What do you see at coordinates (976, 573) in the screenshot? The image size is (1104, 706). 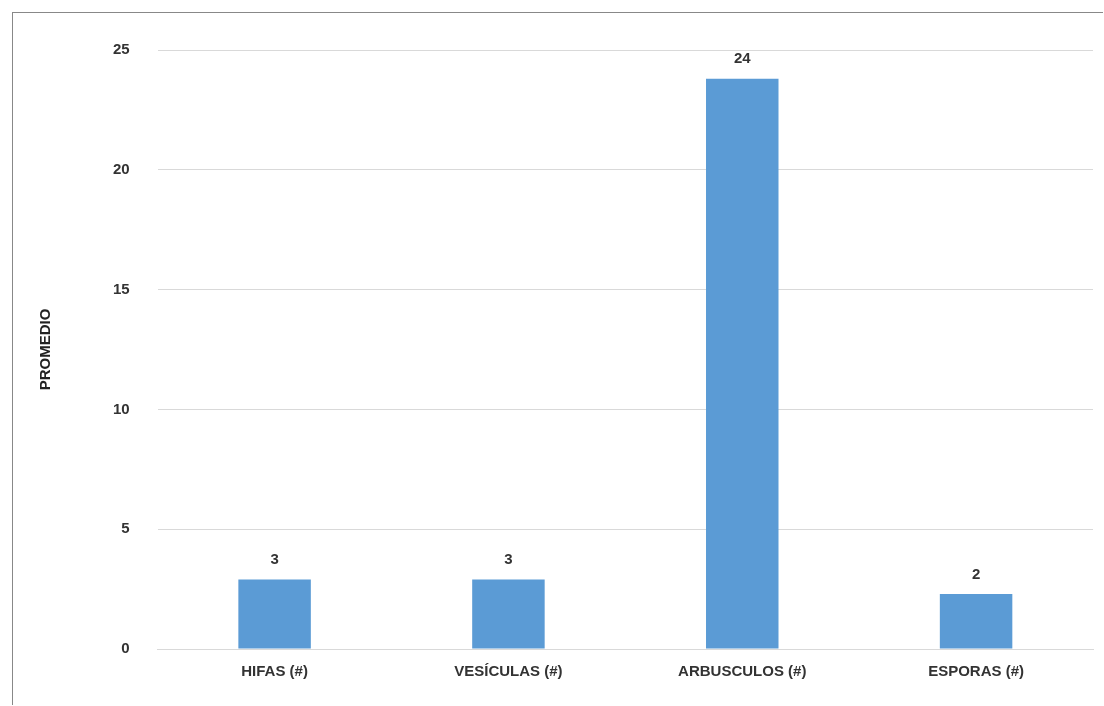 I see `data-label: 2` at bounding box center [976, 573].